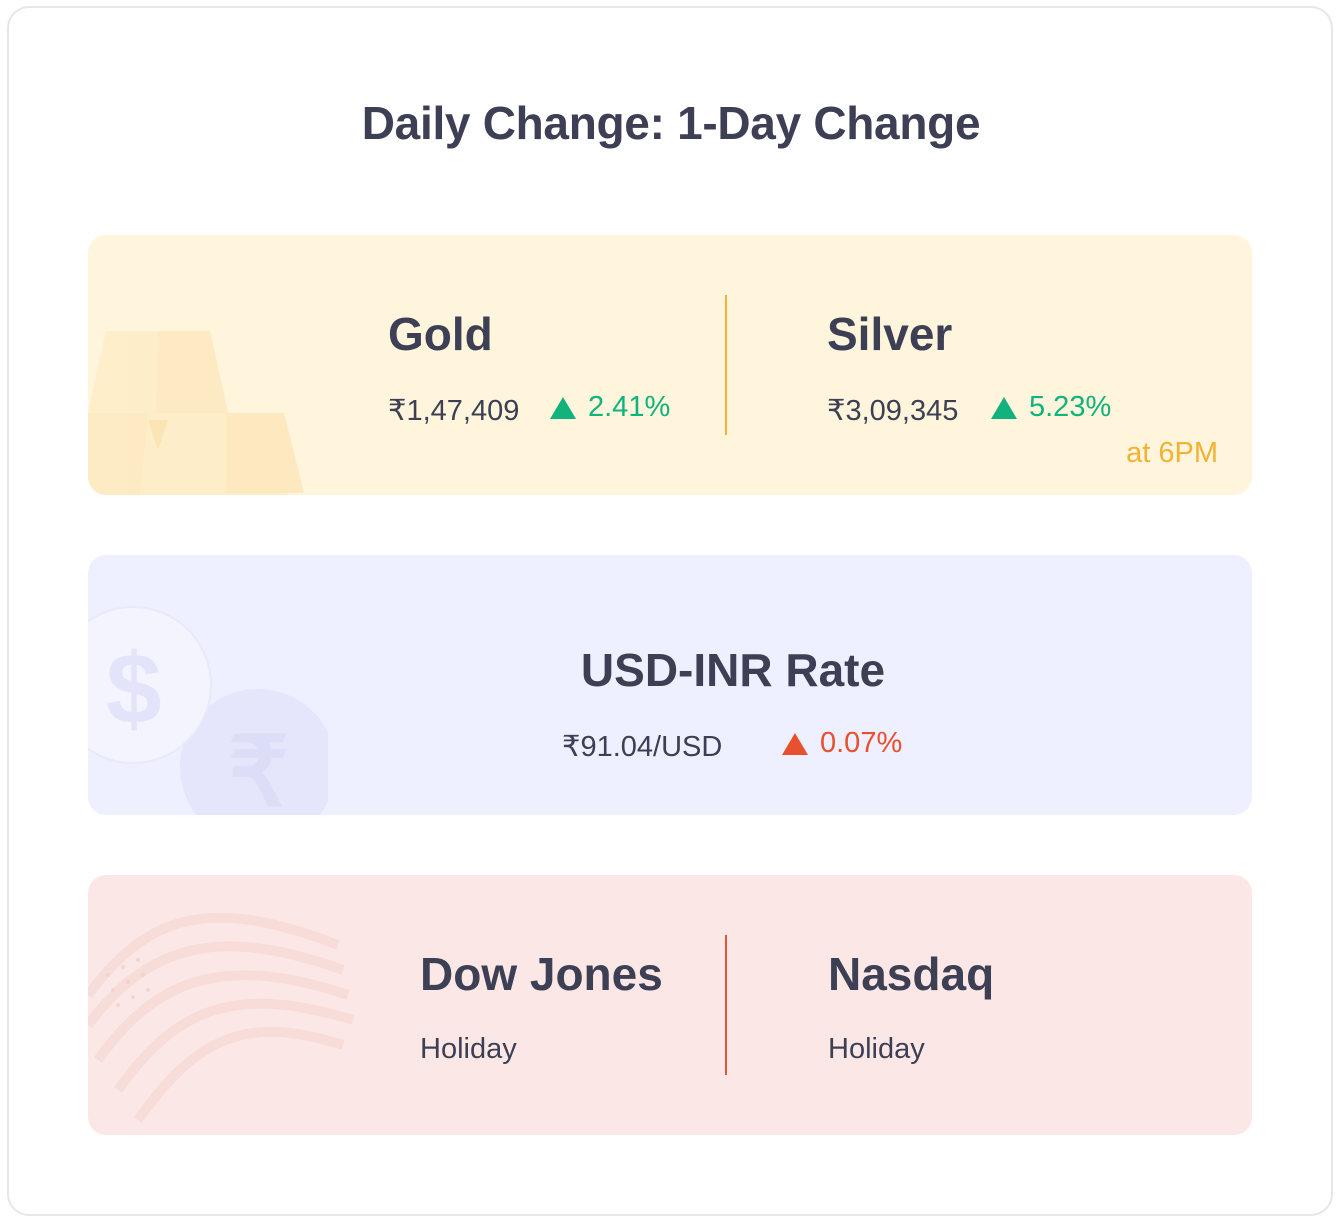 The height and width of the screenshot is (1226, 1342). I want to click on dow-name: Dow Jones, so click(541, 974).